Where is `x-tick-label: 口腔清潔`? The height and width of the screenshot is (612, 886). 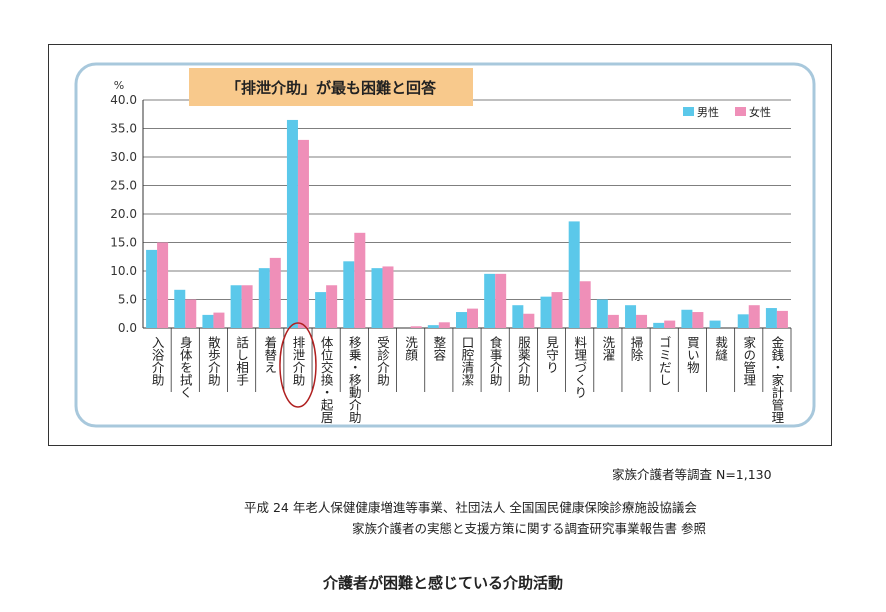
x-tick-label: 口腔清潔 is located at coordinates (467, 361).